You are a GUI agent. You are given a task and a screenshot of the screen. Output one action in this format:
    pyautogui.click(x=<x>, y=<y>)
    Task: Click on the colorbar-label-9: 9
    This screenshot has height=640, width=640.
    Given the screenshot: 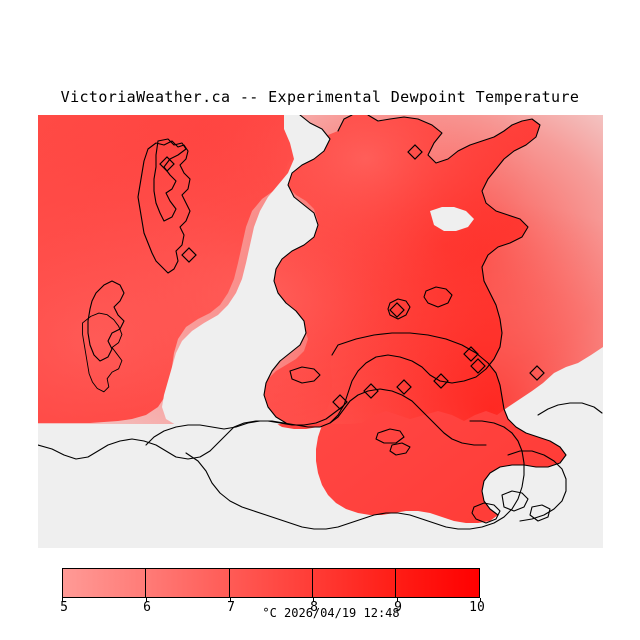 What is the action you would take?
    pyautogui.click(x=398, y=607)
    